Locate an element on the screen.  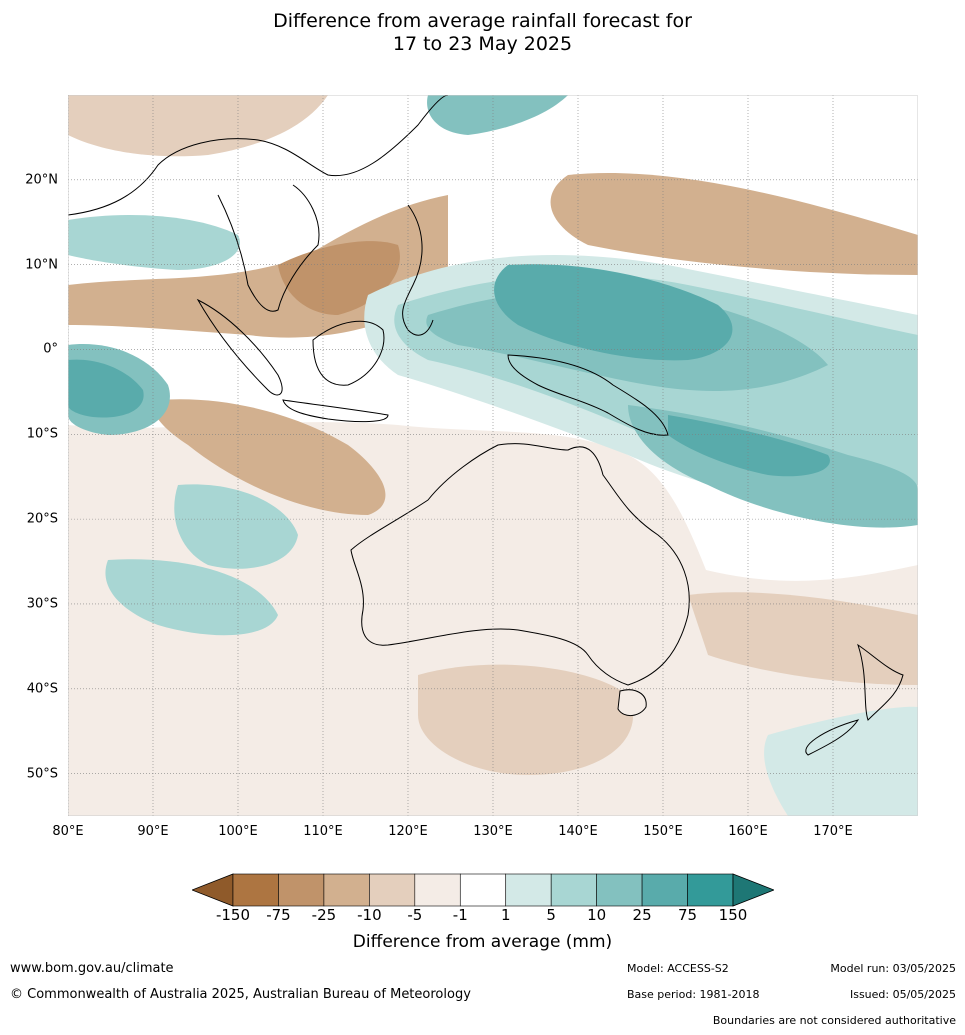
latitude-label: 50°S is located at coordinates (42, 774).